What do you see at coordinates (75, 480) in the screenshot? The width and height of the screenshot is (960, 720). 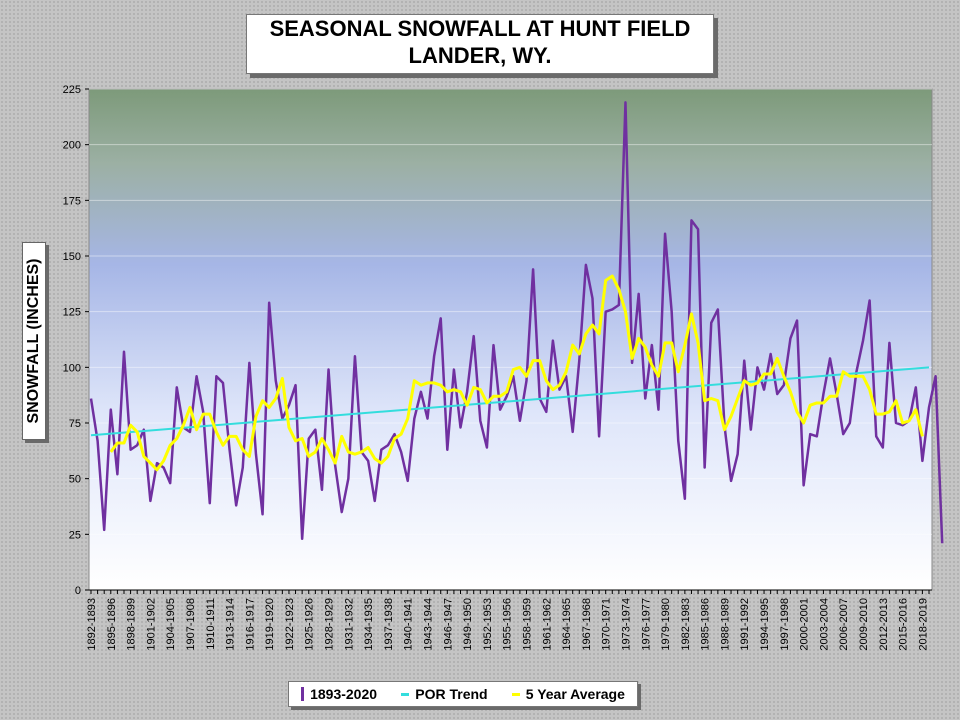 I see `y-tick-label: 50` at bounding box center [75, 480].